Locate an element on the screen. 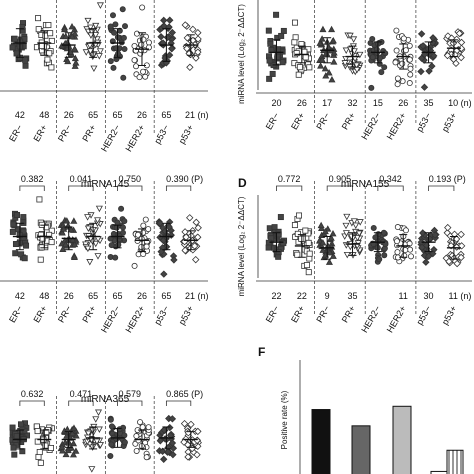  n-label: 32 is located at coordinates (353, 103).